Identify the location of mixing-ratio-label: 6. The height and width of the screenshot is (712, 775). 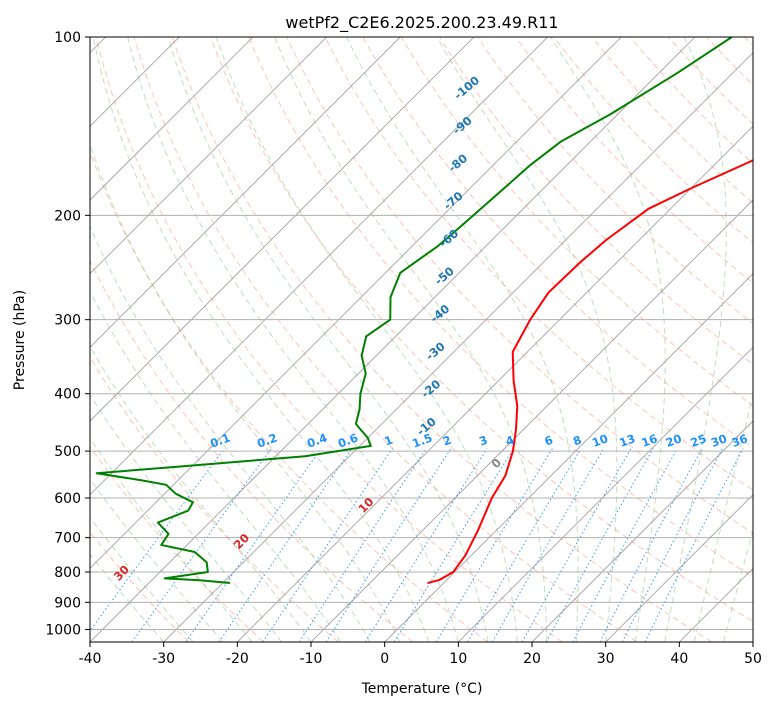
(549, 441).